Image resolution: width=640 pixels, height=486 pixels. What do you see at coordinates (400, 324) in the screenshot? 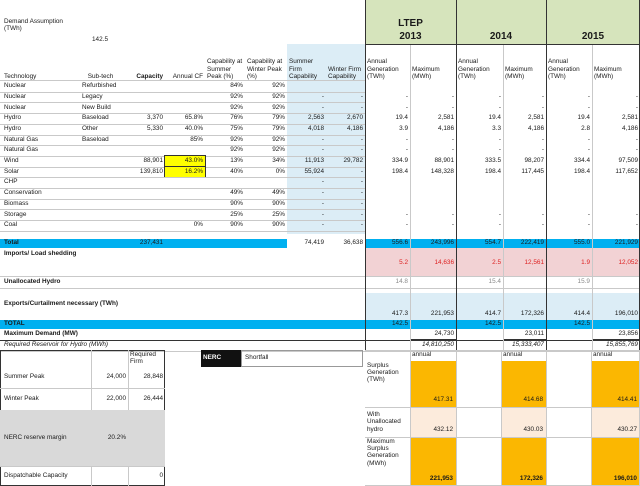
I see `total2-value: 142.5` at bounding box center [400, 324].